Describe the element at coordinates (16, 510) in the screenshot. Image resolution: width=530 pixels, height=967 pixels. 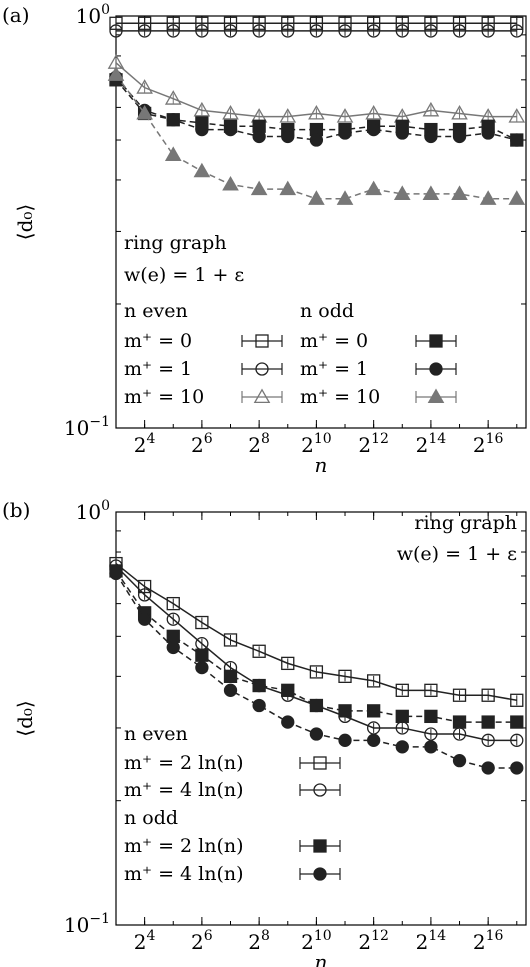
I see `panel-label: (b)` at that location.